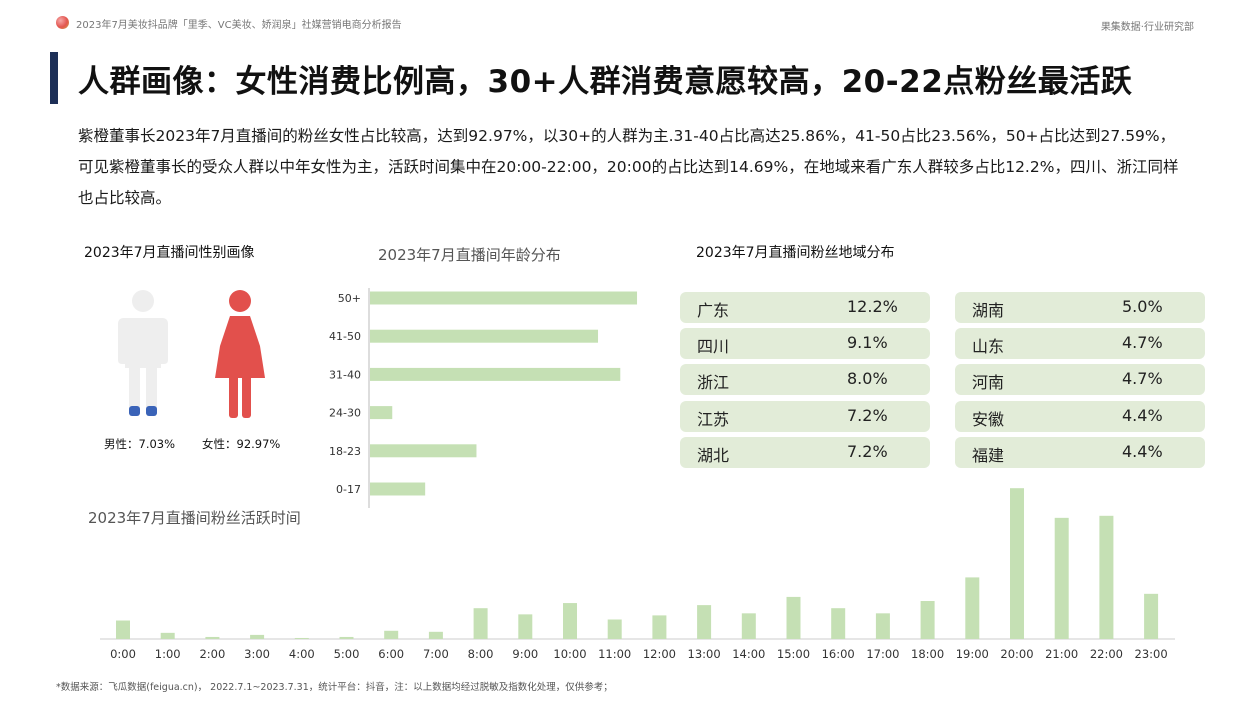 The width and height of the screenshot is (1250, 703). I want to click on page-title: 人群画像：女性消费比例高，30+人群消费意愿较高，20-22点粉丝最活跃, so click(605, 82).